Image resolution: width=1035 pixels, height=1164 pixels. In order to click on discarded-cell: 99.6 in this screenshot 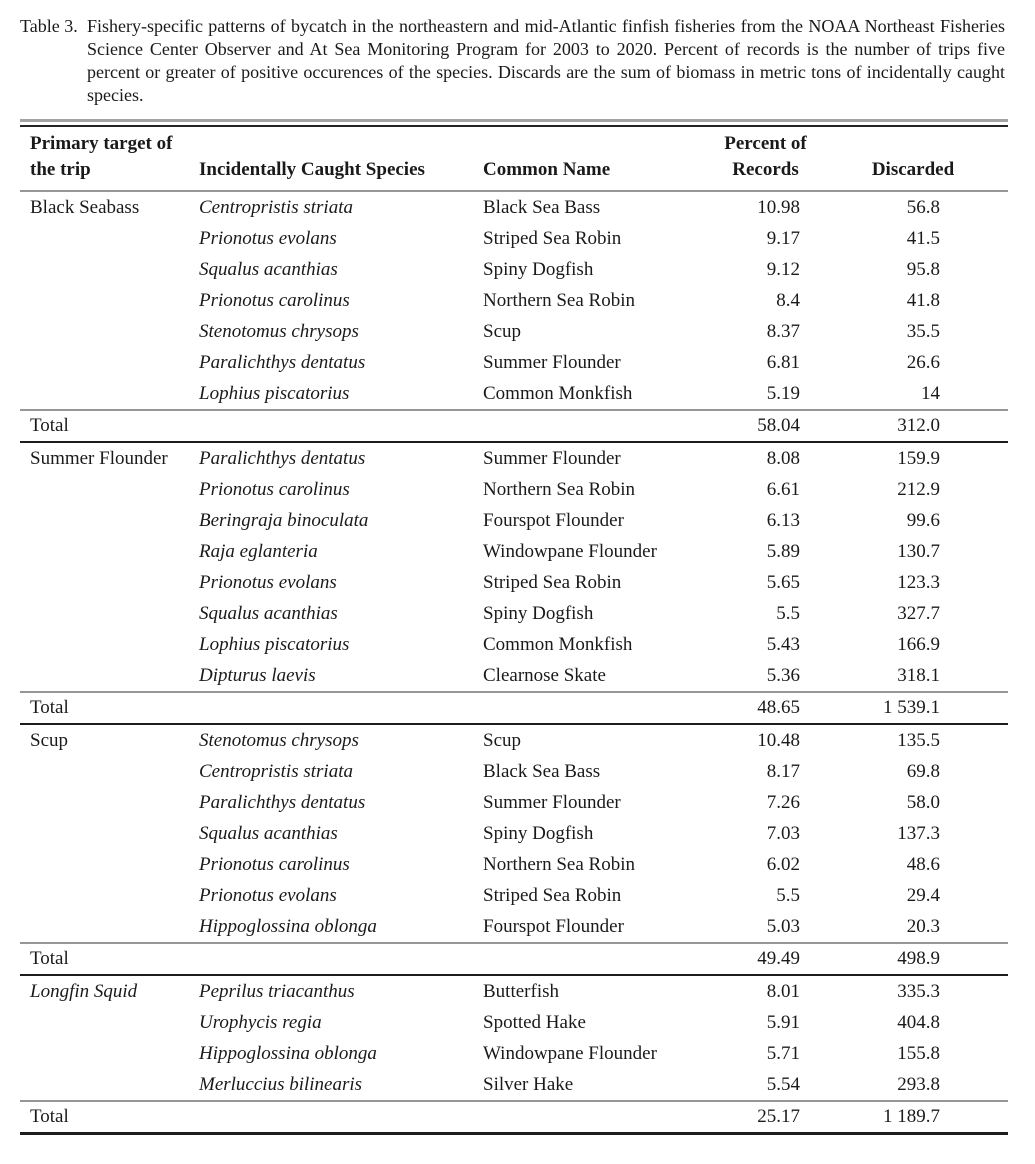, I will do `click(923, 520)`.